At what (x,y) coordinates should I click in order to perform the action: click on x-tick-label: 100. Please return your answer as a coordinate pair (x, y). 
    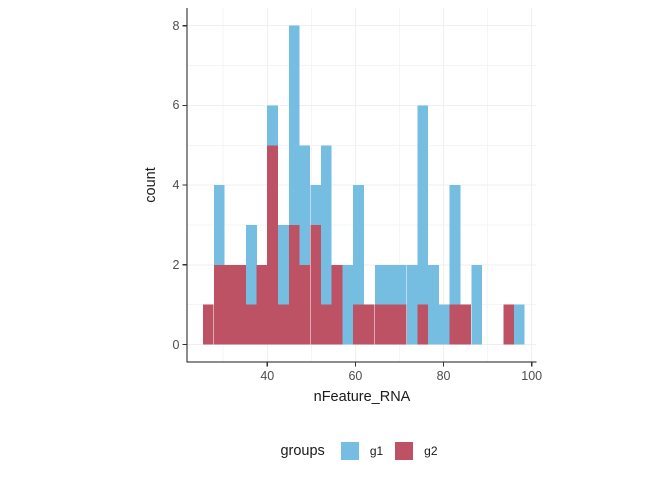
    Looking at the image, I should click on (532, 376).